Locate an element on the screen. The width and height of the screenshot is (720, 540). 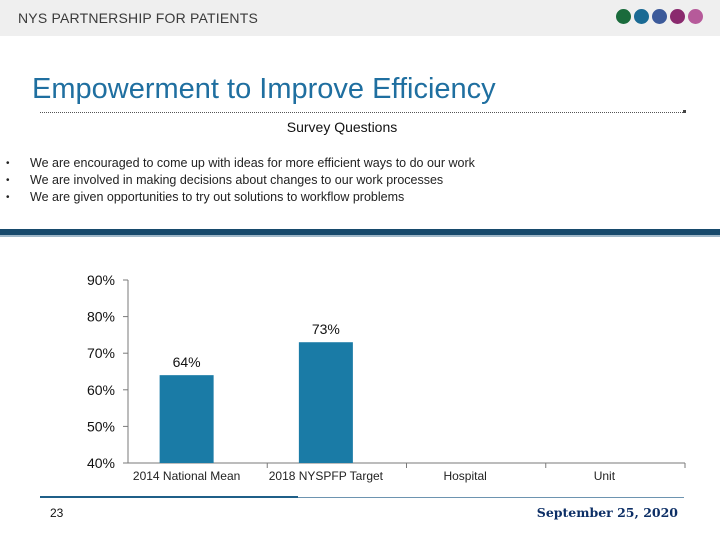
section-band-light is located at coordinates (360, 236).